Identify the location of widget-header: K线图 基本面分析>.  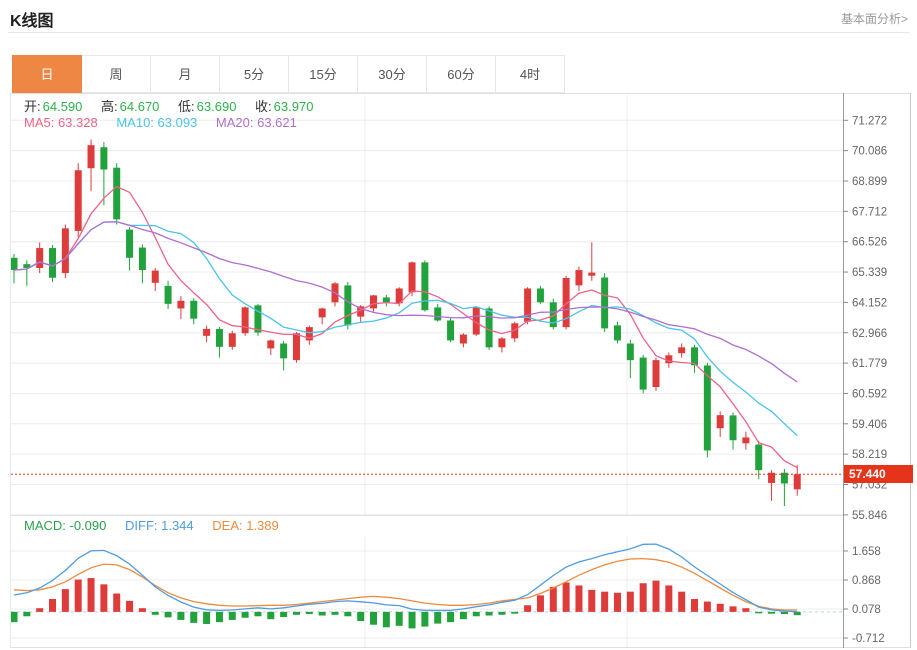
(459, 16).